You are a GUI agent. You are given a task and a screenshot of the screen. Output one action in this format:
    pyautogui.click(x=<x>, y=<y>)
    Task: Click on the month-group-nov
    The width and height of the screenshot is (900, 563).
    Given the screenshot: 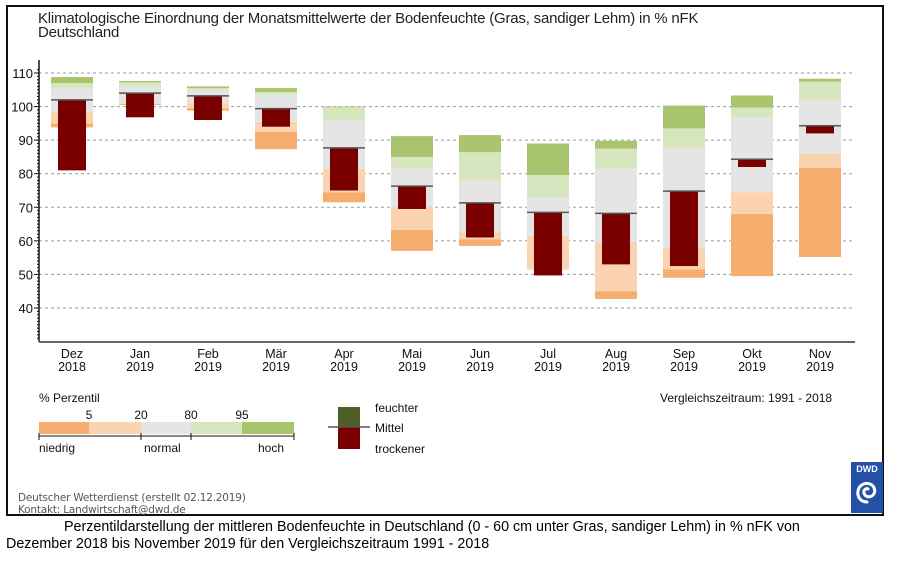 What is the action you would take?
    pyautogui.click(x=820, y=167)
    